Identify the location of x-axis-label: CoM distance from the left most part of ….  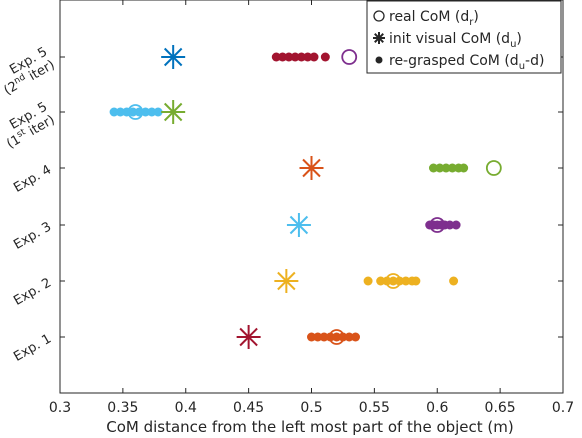
(310, 427).